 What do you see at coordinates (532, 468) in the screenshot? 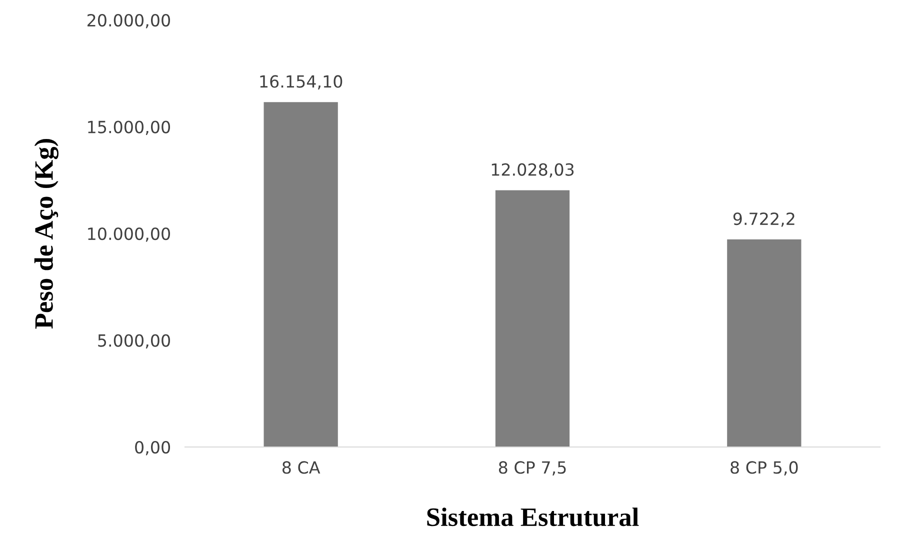
I see `x-tick-label: 8 CP 7,5` at bounding box center [532, 468].